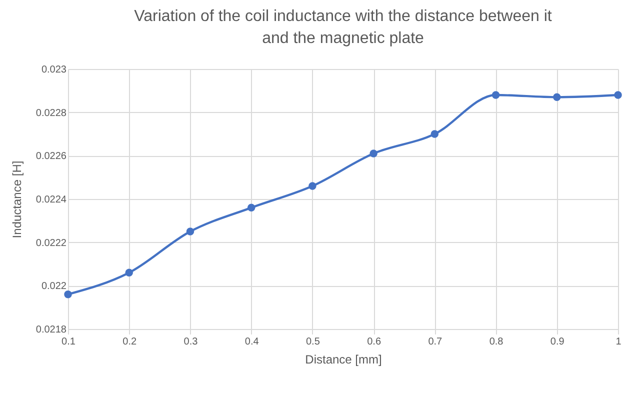 This screenshot has height=403, width=643. Describe the element at coordinates (557, 342) in the screenshot. I see `x-tick-label: 0.9` at that location.